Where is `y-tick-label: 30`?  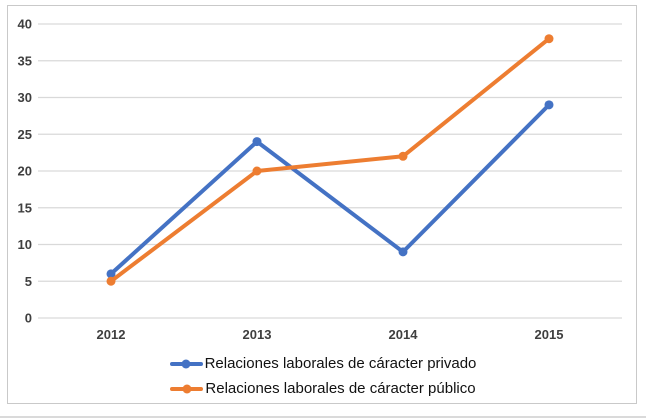
y-tick-label: 30 is located at coordinates (25, 97).